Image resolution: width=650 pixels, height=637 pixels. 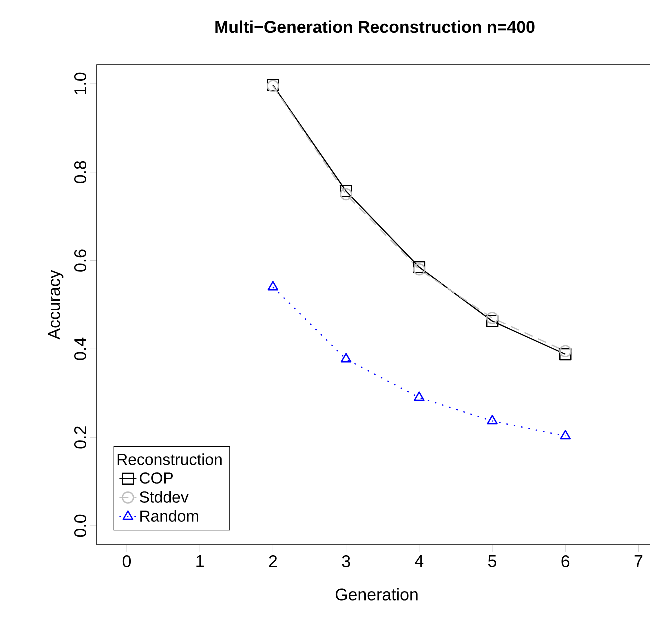 I want to click on x-tick-label: 7, so click(x=638, y=562).